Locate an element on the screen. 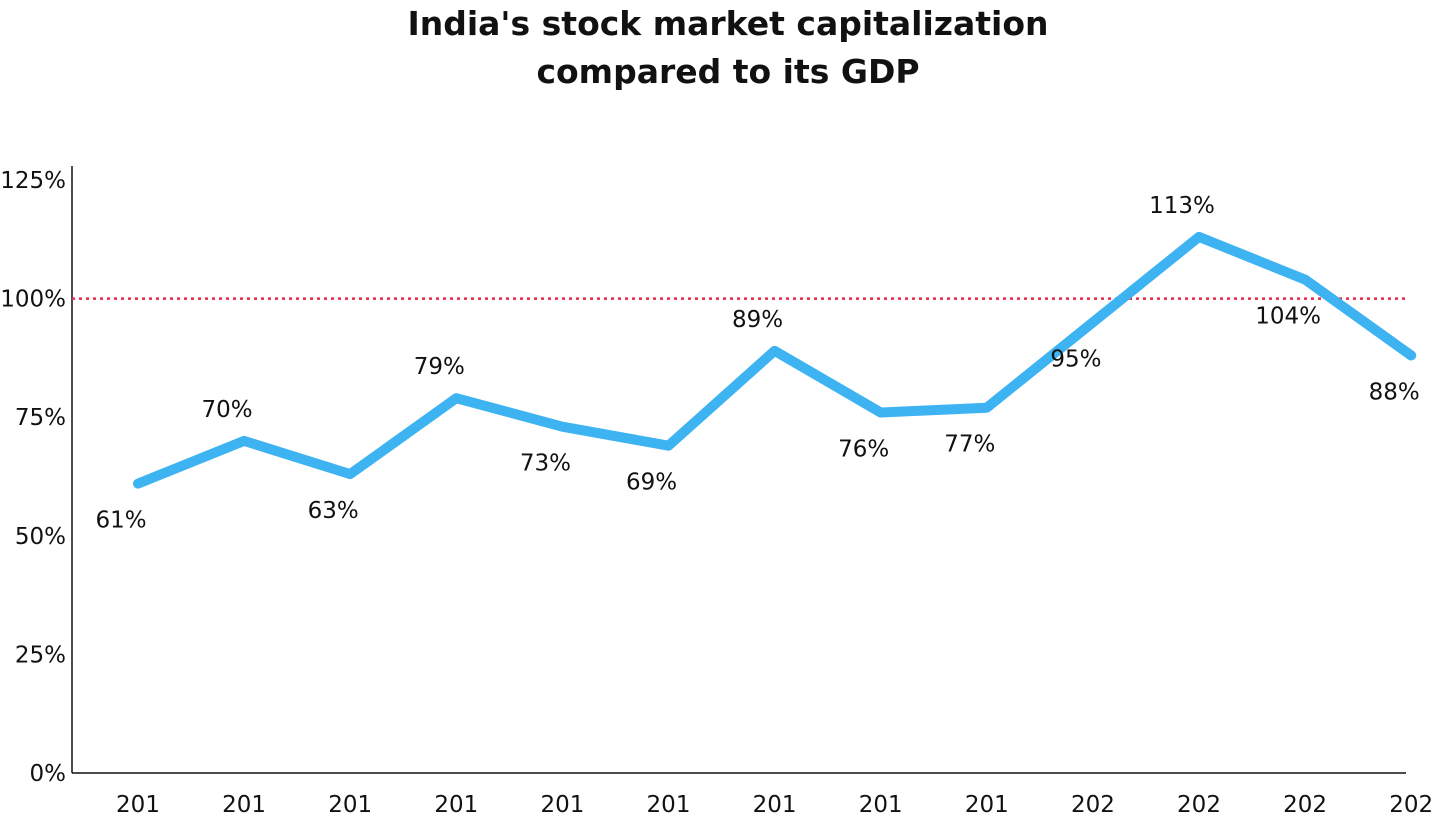 The image size is (1456, 819). y-tick-label: 50% is located at coordinates (40, 537).